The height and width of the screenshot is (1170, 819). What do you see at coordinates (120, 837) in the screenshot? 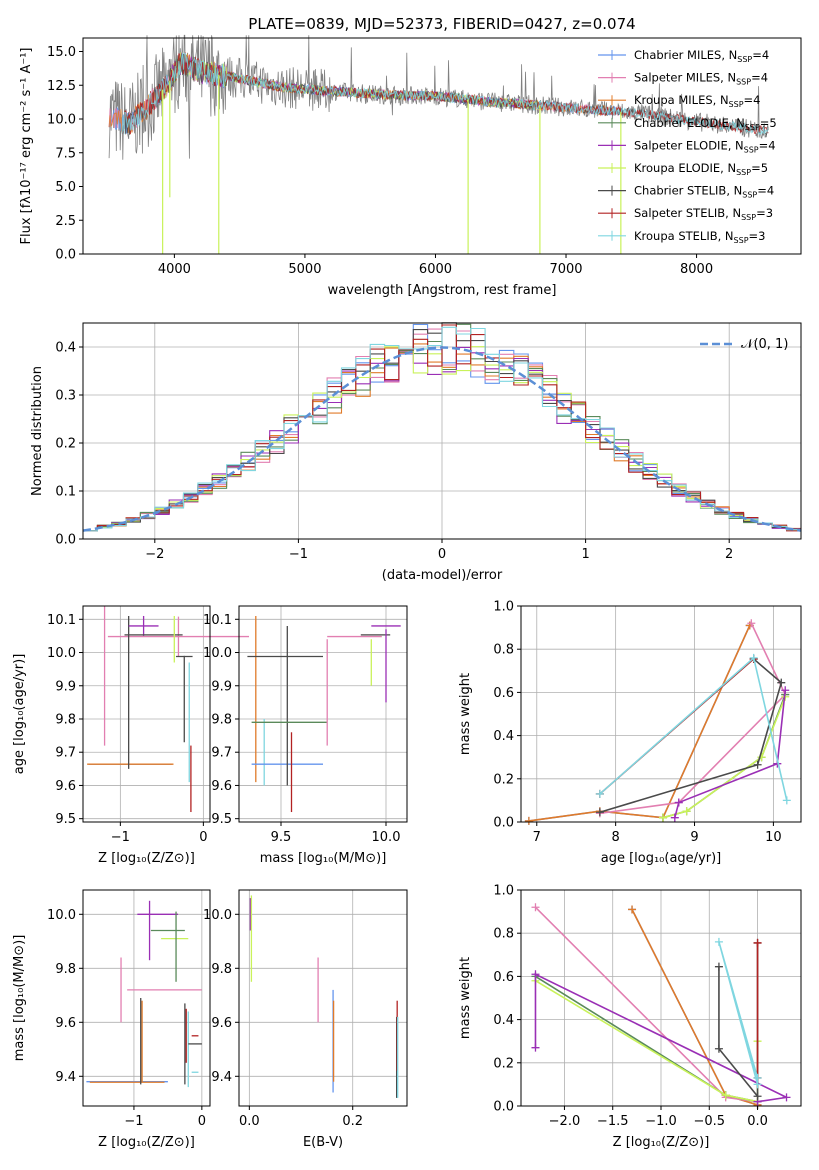
I see `age-vs-z-xtick-label: −1` at bounding box center [120, 837].